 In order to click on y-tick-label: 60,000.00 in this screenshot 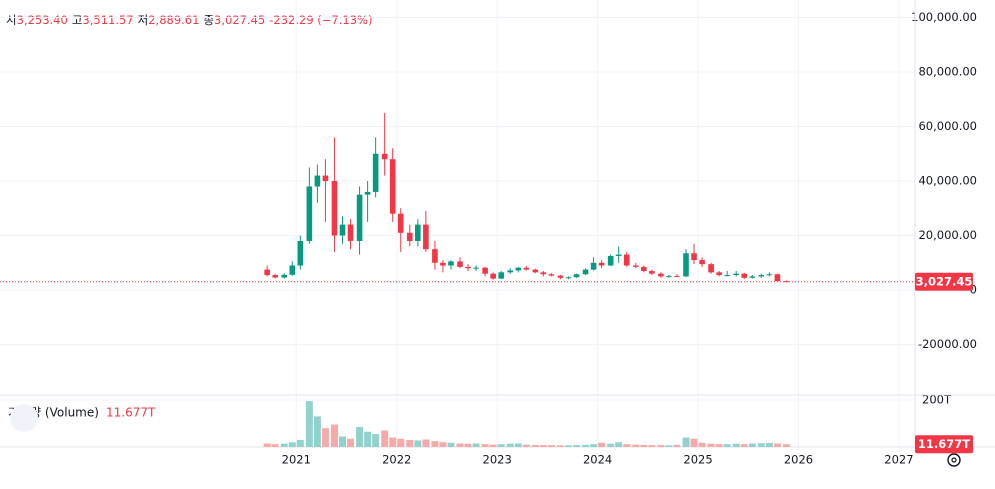, I will do `click(947, 126)`.